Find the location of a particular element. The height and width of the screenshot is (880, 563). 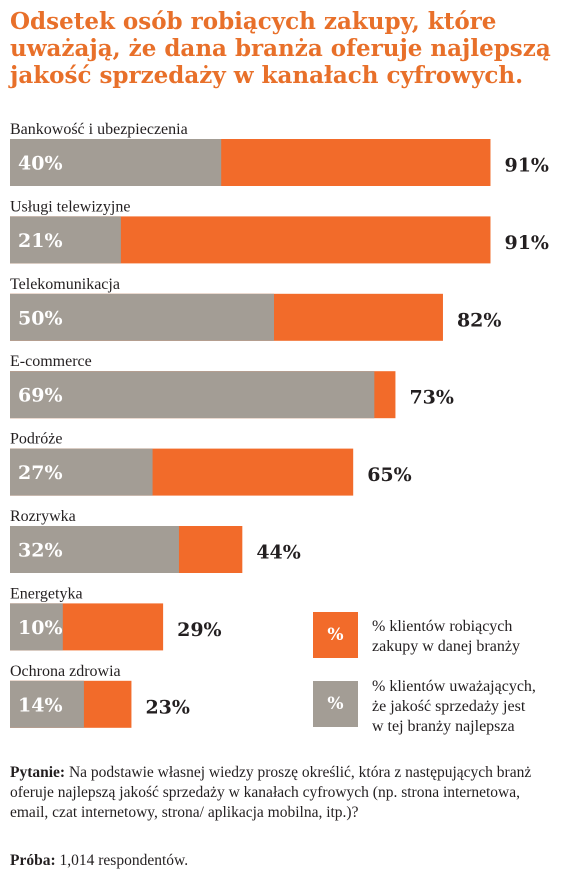

data-label-buyers: 65% is located at coordinates (389, 475).